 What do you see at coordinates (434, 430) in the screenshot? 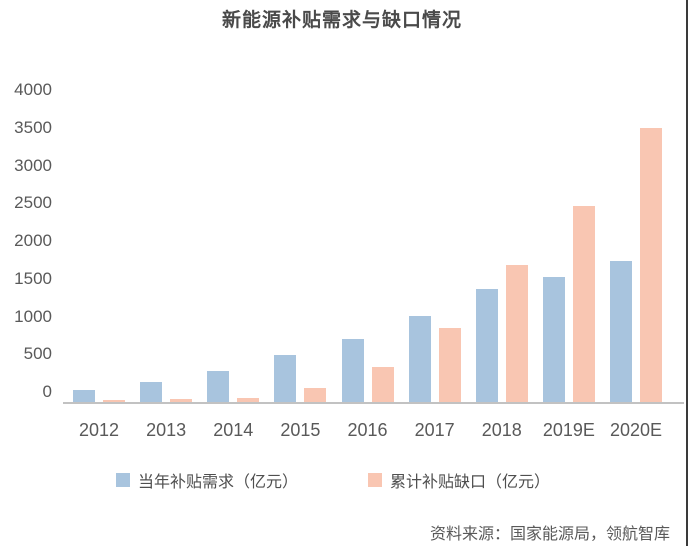
I see `x-axis-tick-2017: 2017` at bounding box center [434, 430].